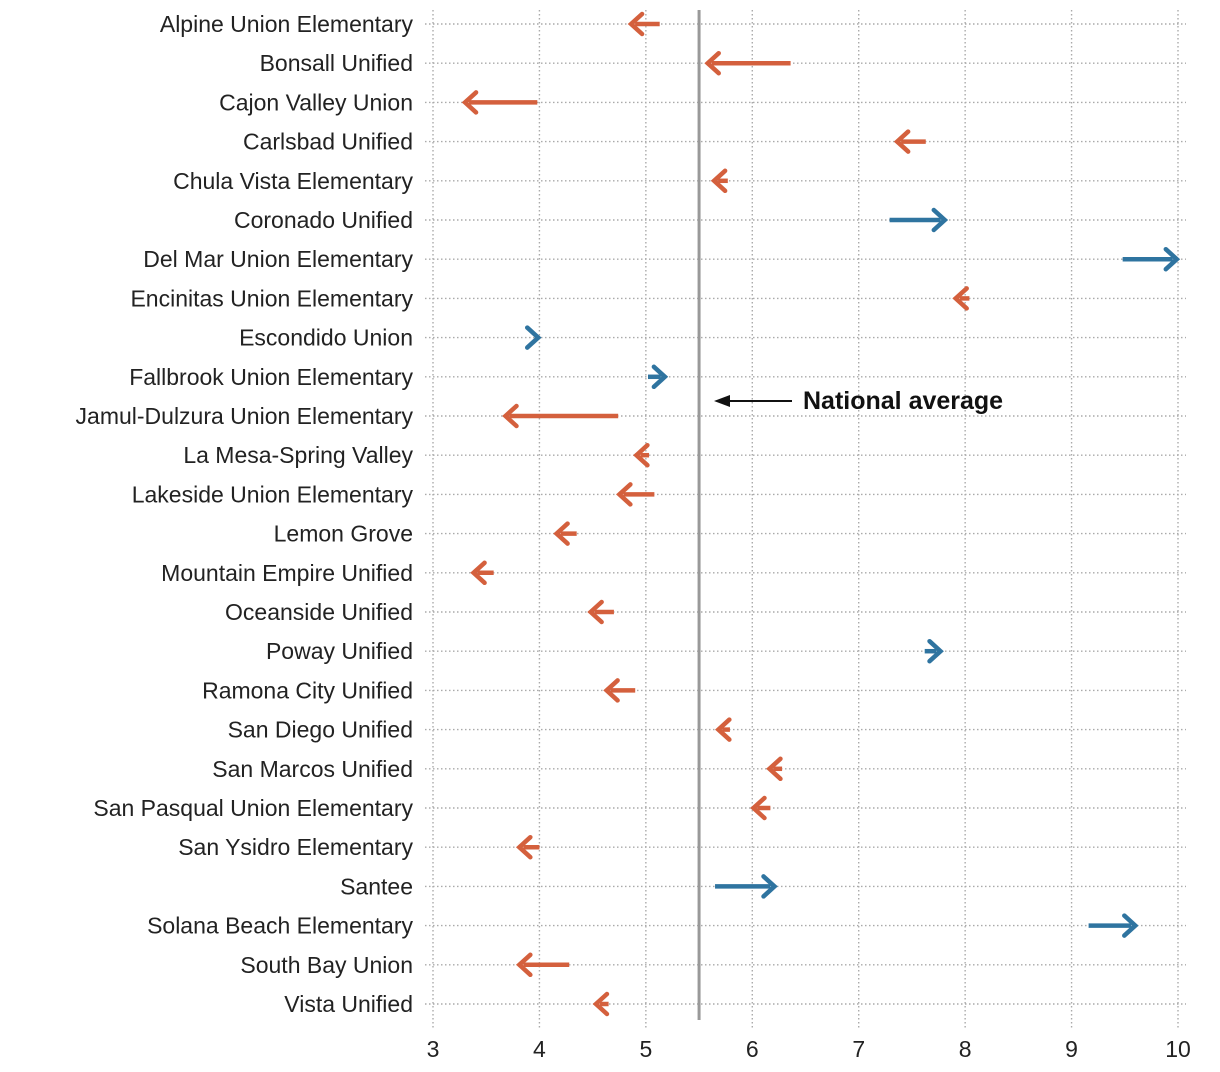 This screenshot has height=1072, width=1220. Describe the element at coordinates (965, 1049) in the screenshot. I see `x-tick-label: 8` at that location.